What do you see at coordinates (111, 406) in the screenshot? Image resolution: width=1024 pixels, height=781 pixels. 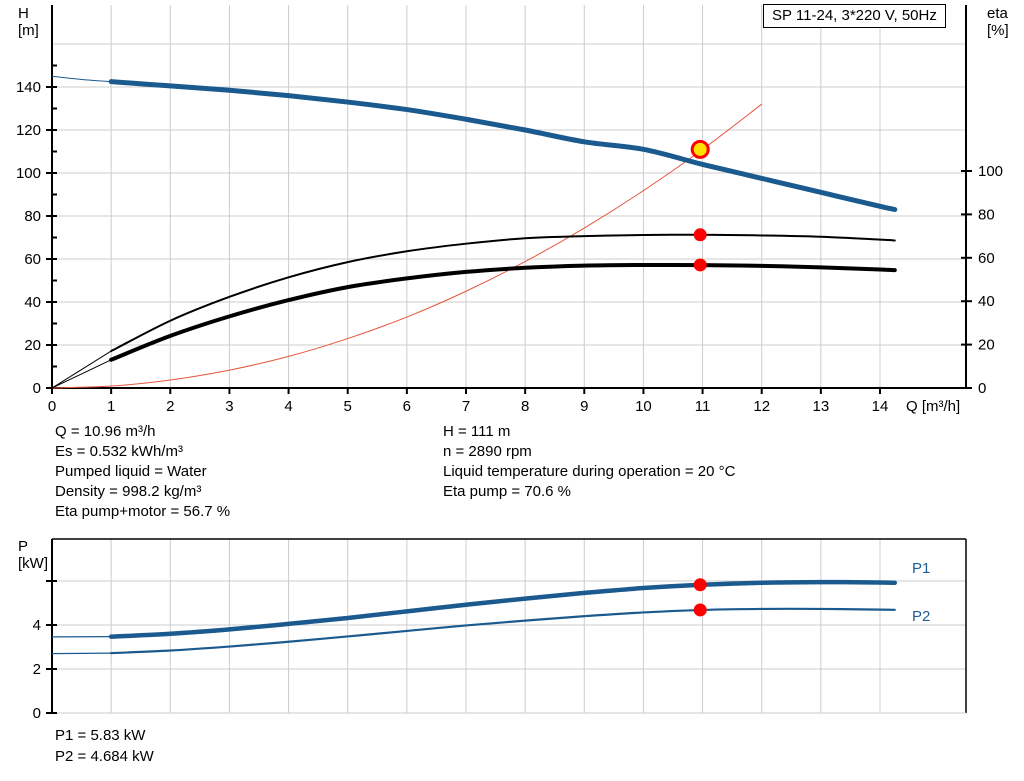 I see `flow-tick-label: 1` at bounding box center [111, 406].